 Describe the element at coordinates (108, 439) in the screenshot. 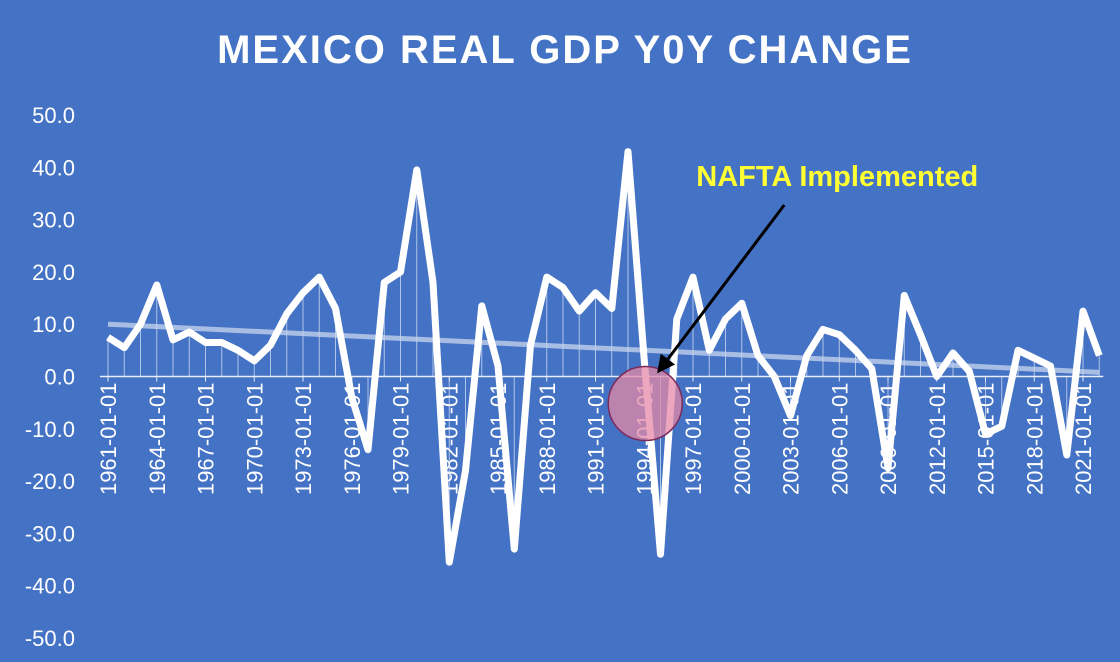

I see `x-tick-label: 1961-01-01` at that location.